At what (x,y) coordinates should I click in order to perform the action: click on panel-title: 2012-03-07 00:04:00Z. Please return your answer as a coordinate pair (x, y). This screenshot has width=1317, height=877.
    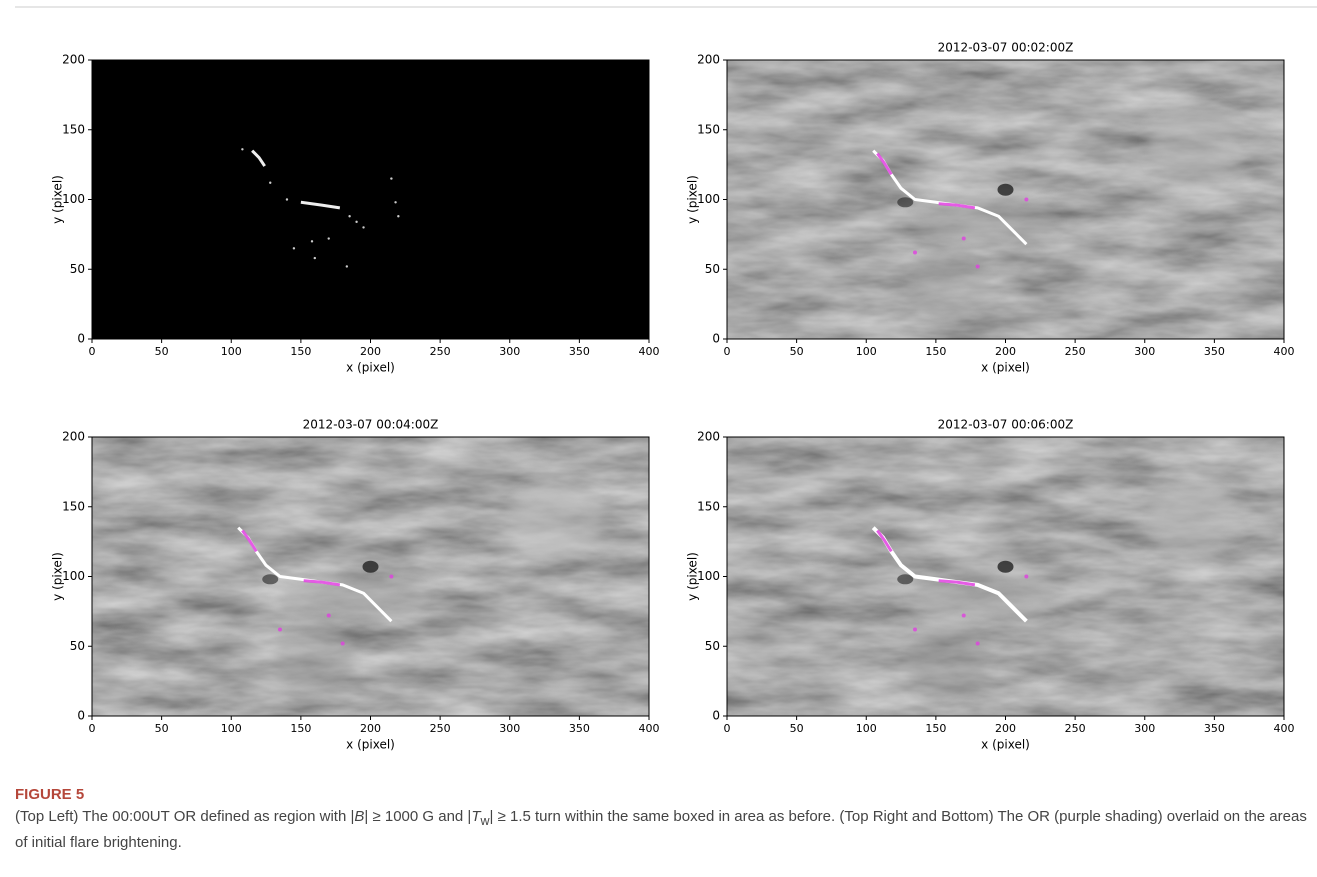
    Looking at the image, I should click on (371, 425).